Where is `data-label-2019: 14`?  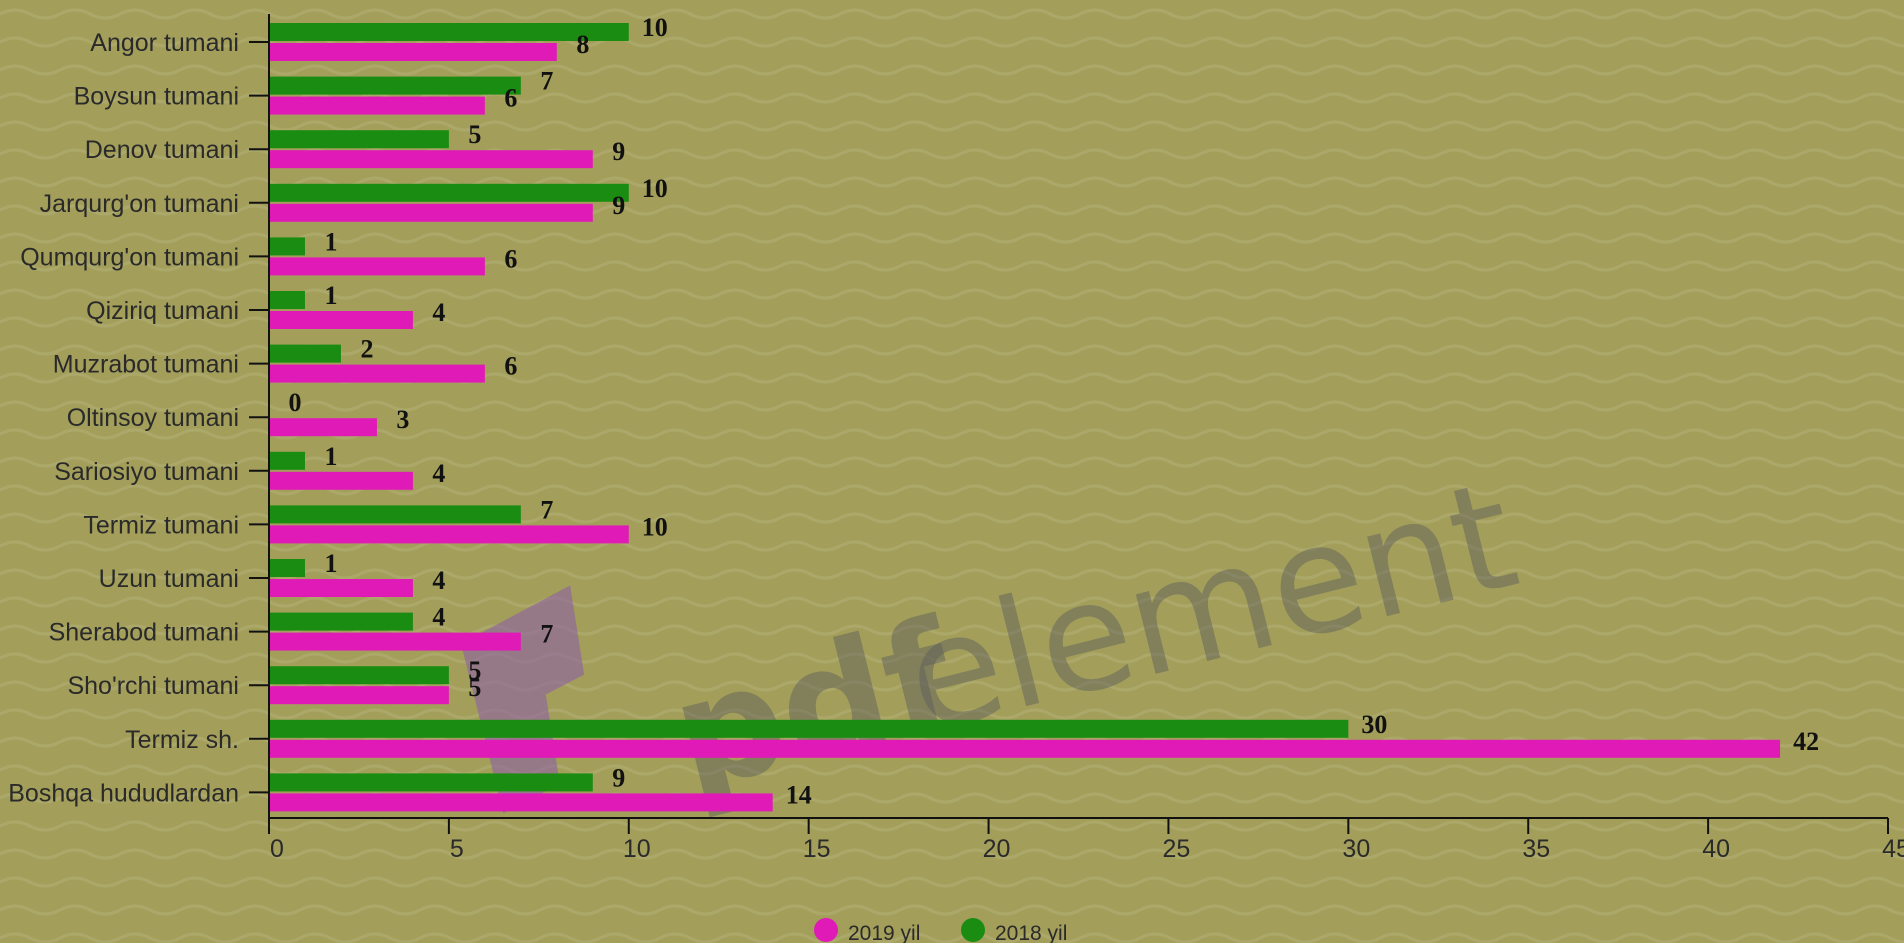 data-label-2019: 14 is located at coordinates (799, 794).